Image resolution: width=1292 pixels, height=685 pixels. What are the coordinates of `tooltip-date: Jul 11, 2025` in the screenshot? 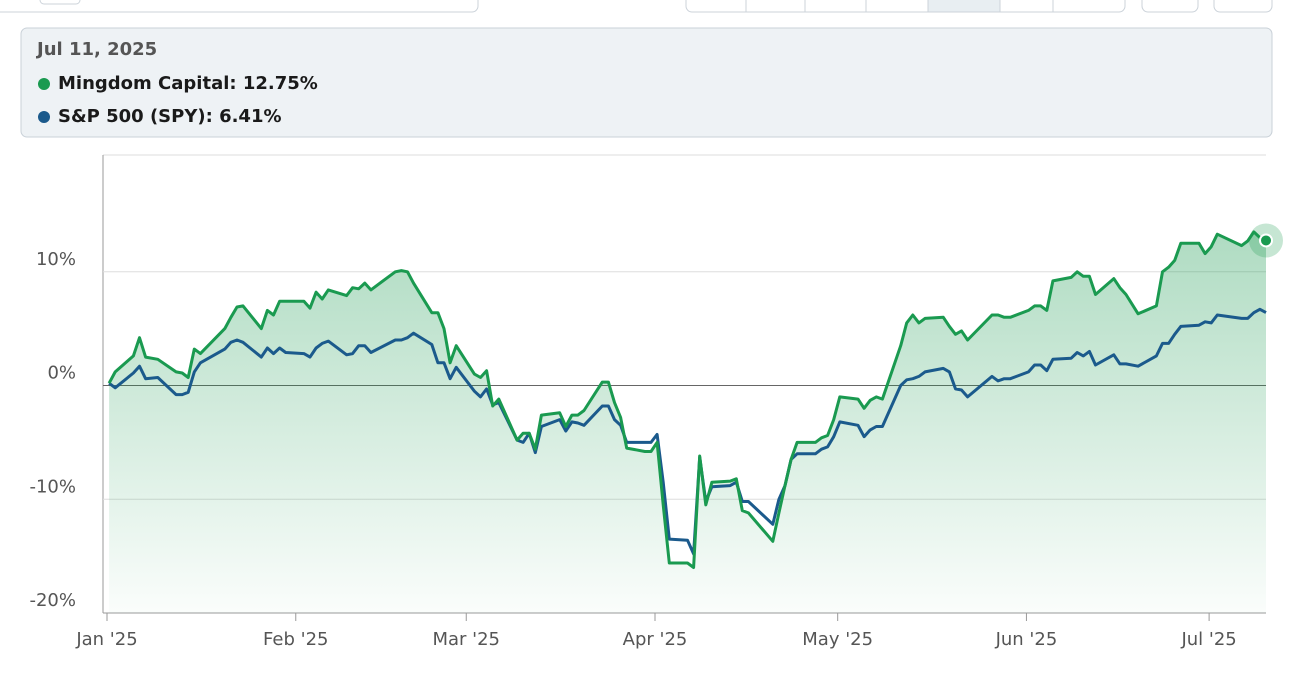 It's located at (96, 49).